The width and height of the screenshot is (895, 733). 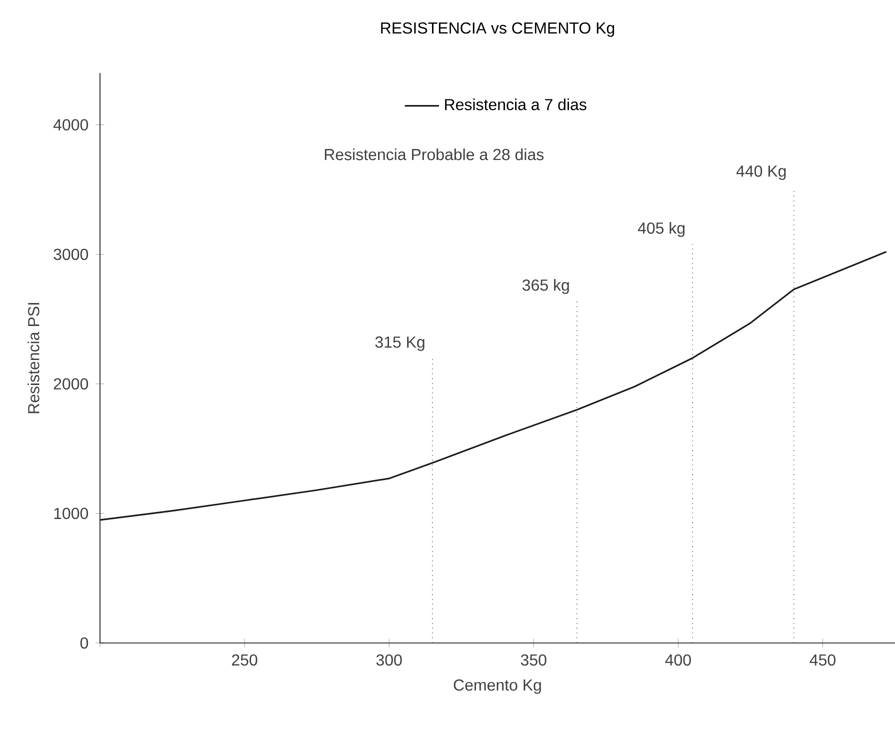 What do you see at coordinates (497, 686) in the screenshot?
I see `x-axis-title: Cemento Kg` at bounding box center [497, 686].